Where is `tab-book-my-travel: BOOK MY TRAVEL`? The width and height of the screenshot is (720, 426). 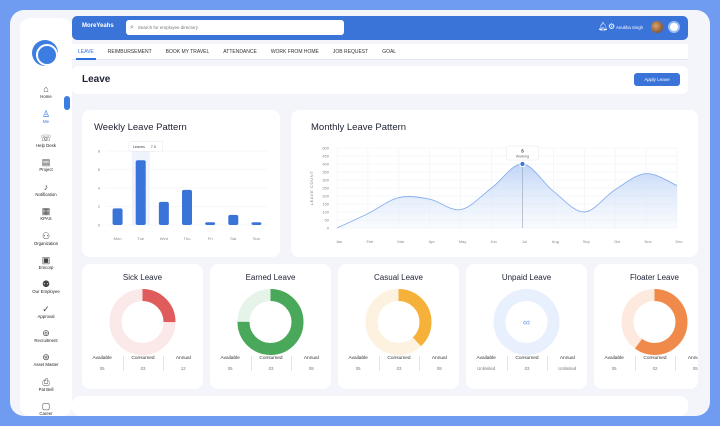 tab-book-my-travel: BOOK MY TRAVEL is located at coordinates (187, 51).